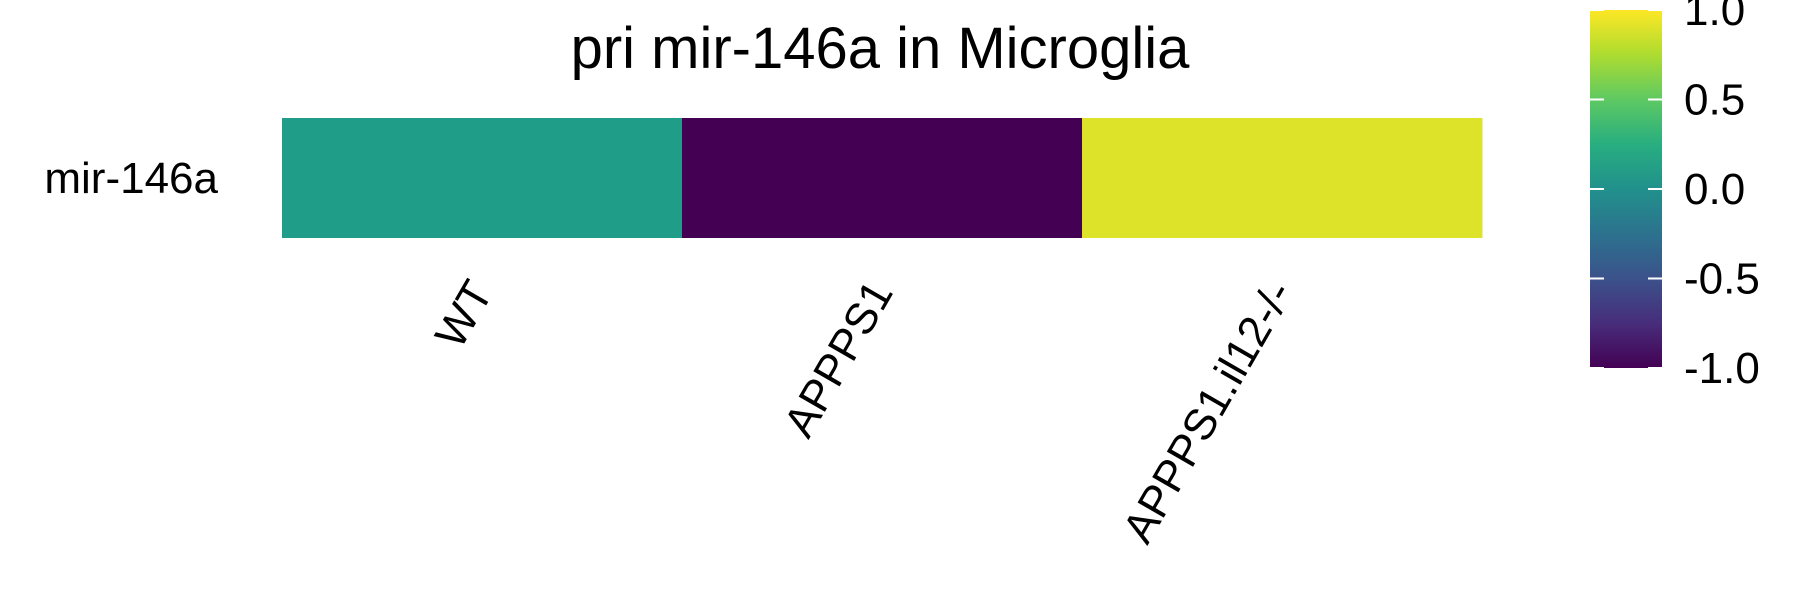 The image size is (1800, 600). I want to click on colorbar-tick-label: -0.5, so click(1722, 279).